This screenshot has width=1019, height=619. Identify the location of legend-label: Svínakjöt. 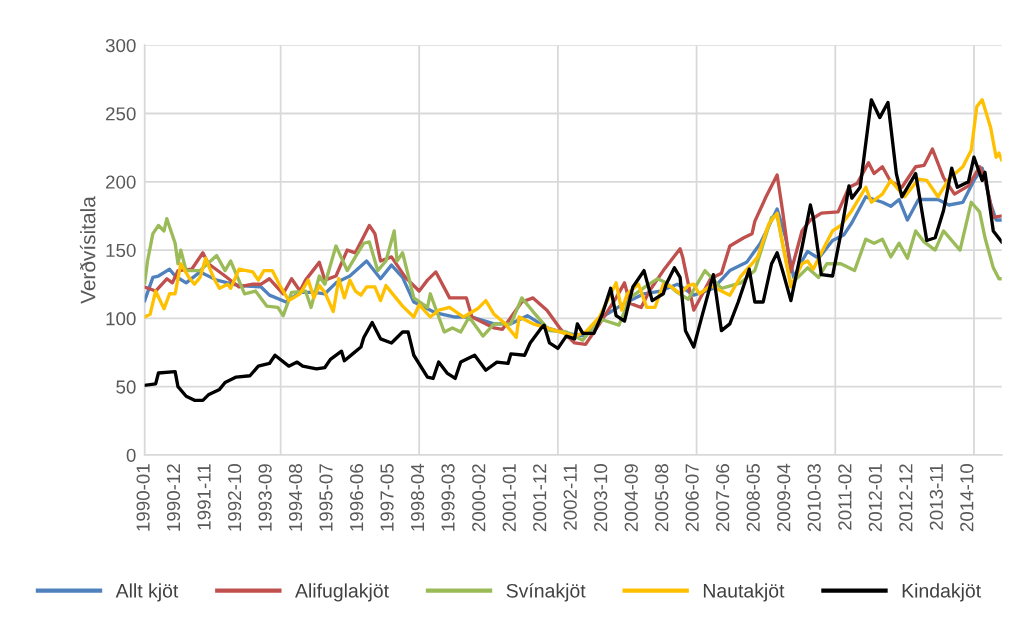
(546, 592).